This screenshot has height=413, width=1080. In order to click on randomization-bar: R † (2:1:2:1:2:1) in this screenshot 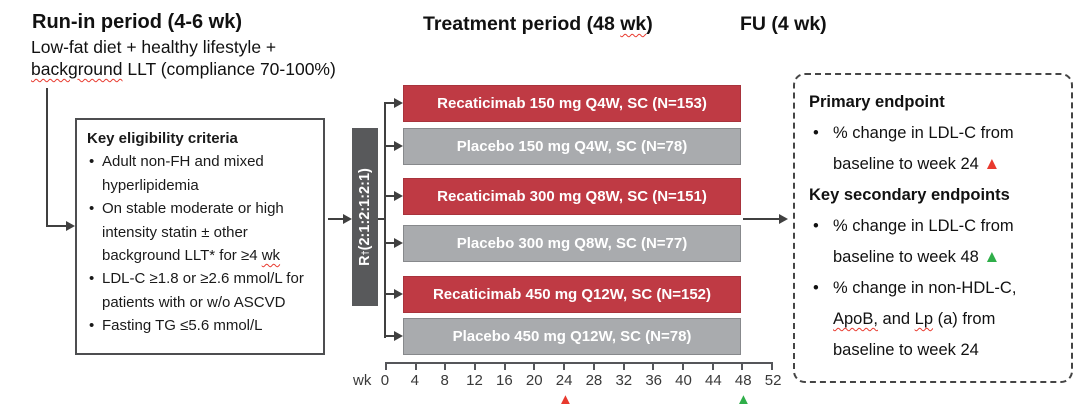, I will do `click(365, 217)`.